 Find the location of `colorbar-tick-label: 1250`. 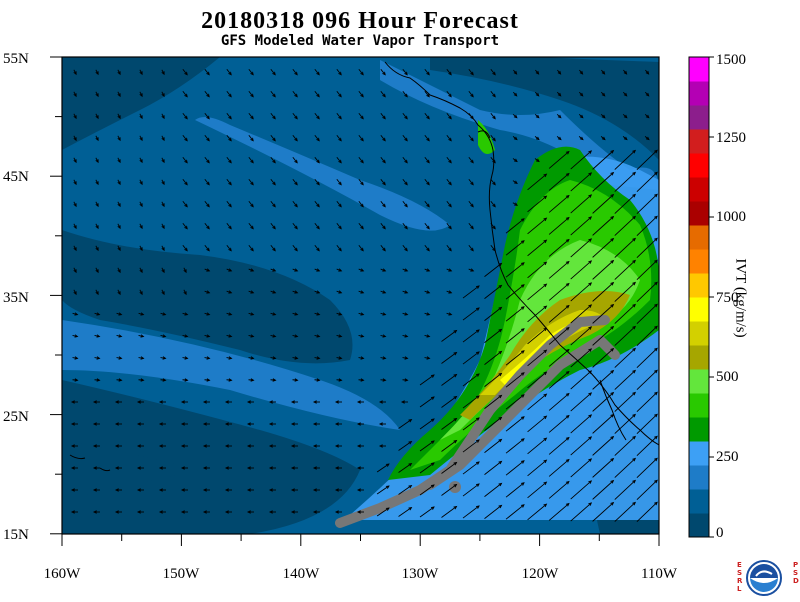

colorbar-tick-label: 1250 is located at coordinates (731, 138).